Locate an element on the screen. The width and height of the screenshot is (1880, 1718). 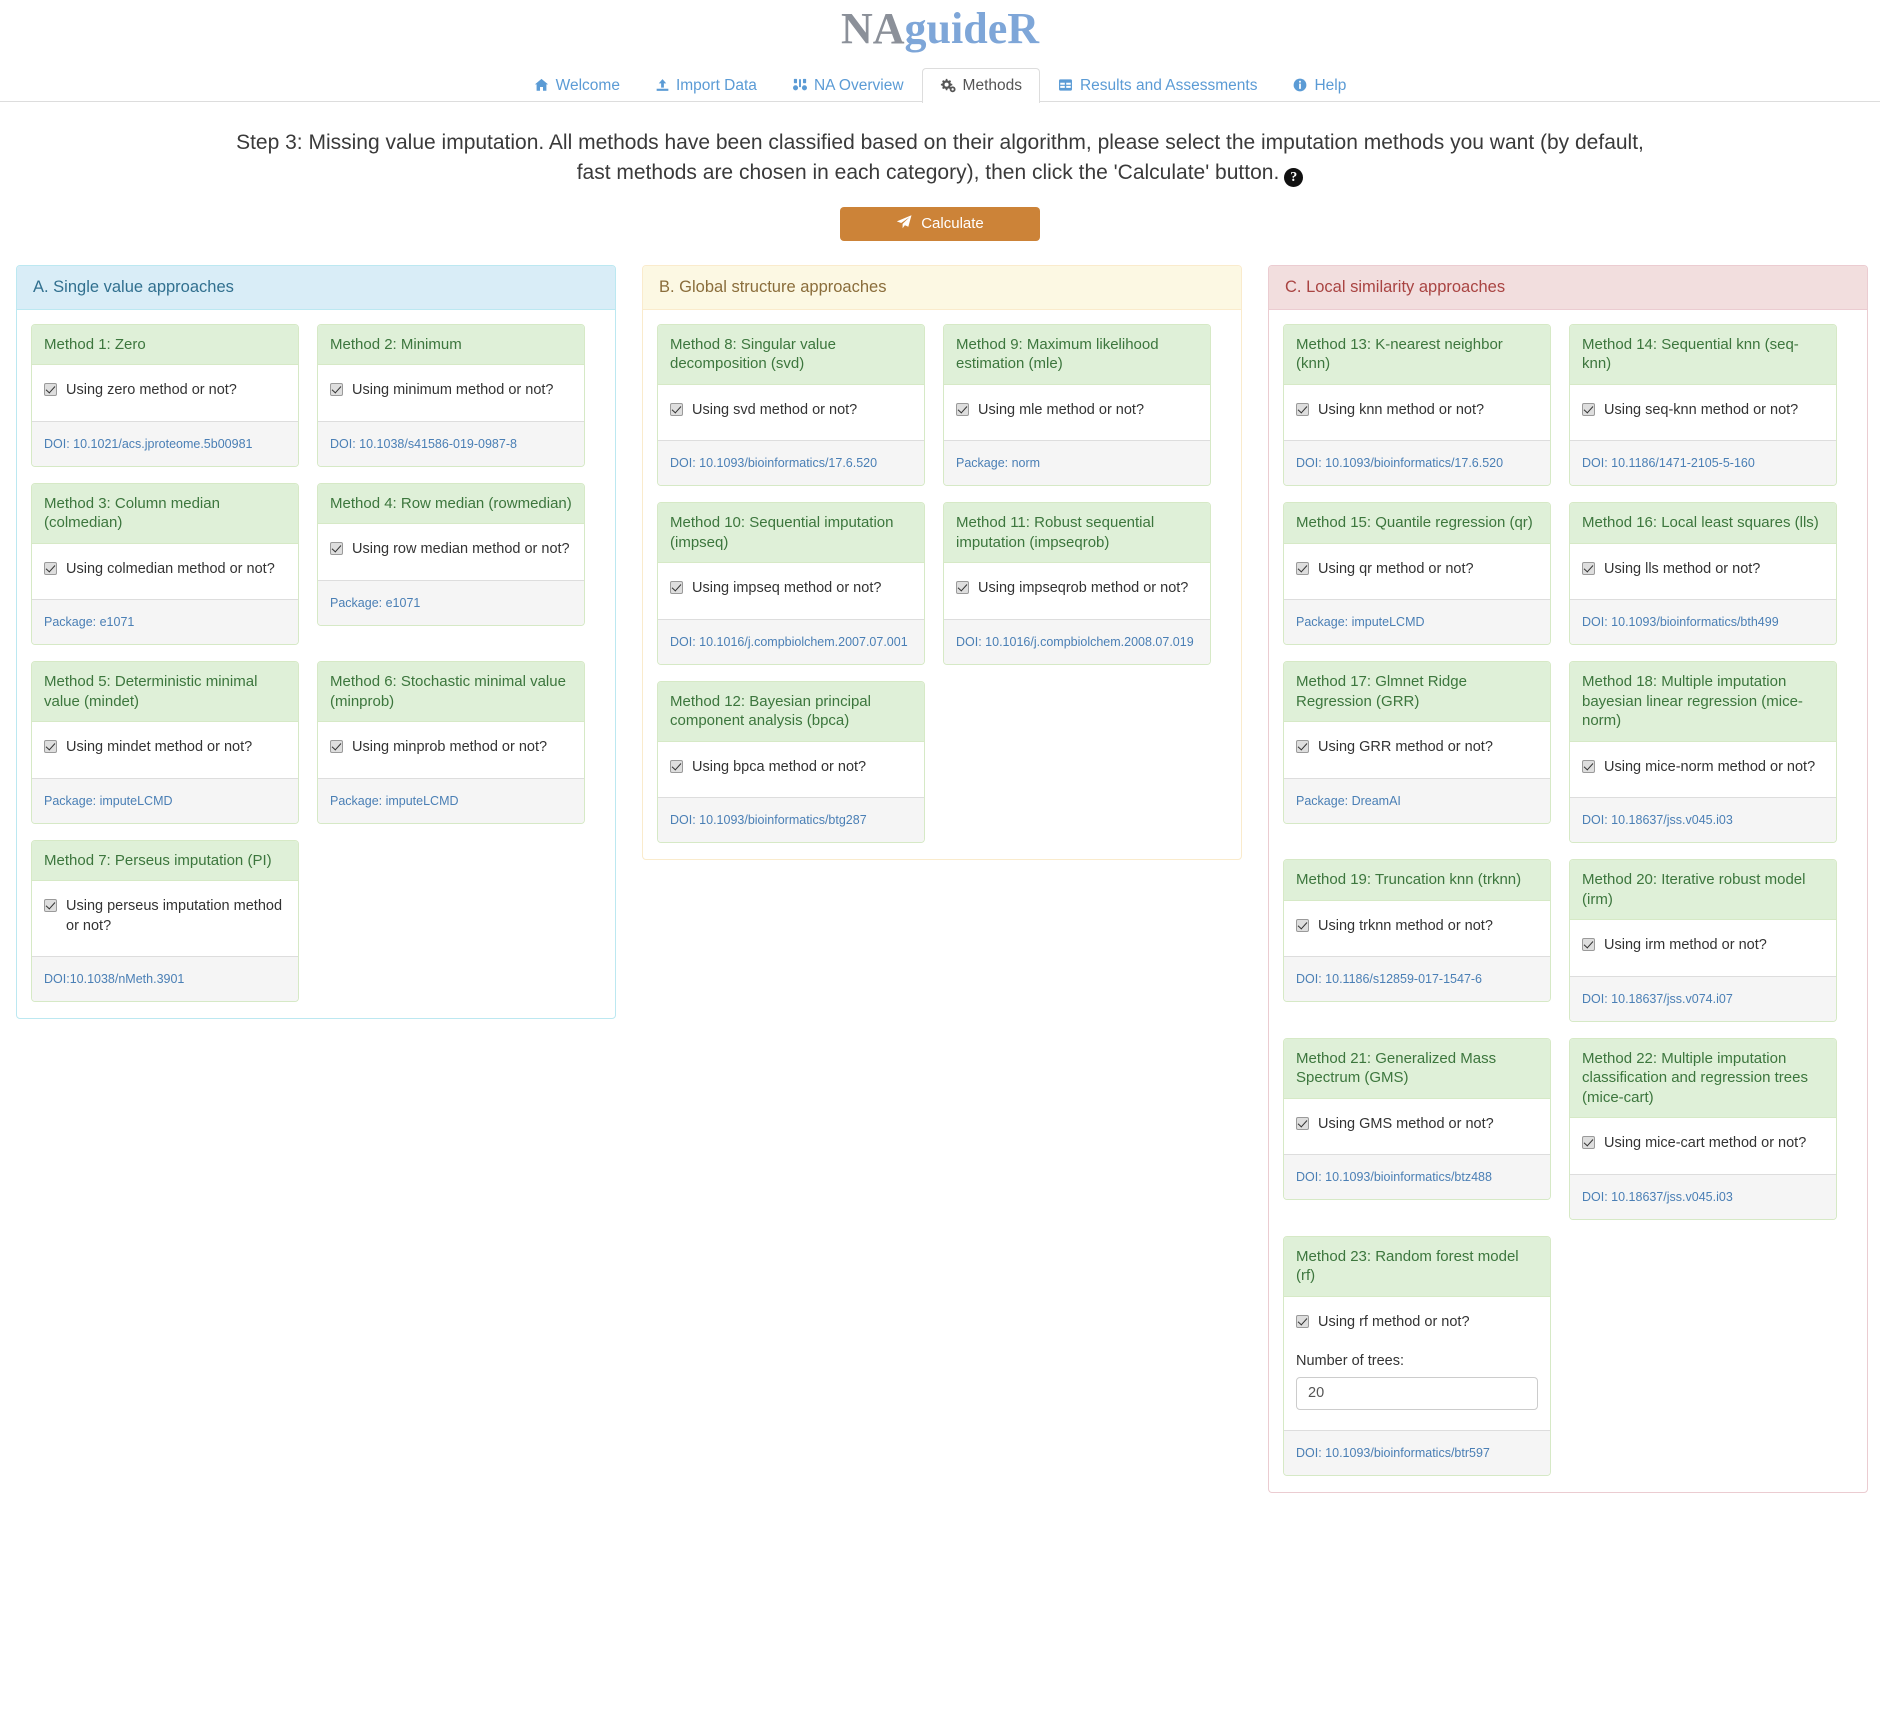
method-checkbox-row: Using colmedian method or not? is located at coordinates (165, 570).